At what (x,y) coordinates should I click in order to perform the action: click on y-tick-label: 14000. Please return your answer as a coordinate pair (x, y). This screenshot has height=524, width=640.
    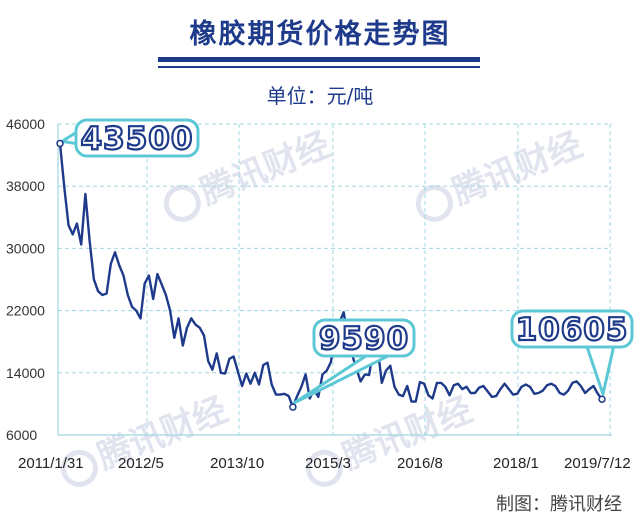
    Looking at the image, I should click on (25, 373).